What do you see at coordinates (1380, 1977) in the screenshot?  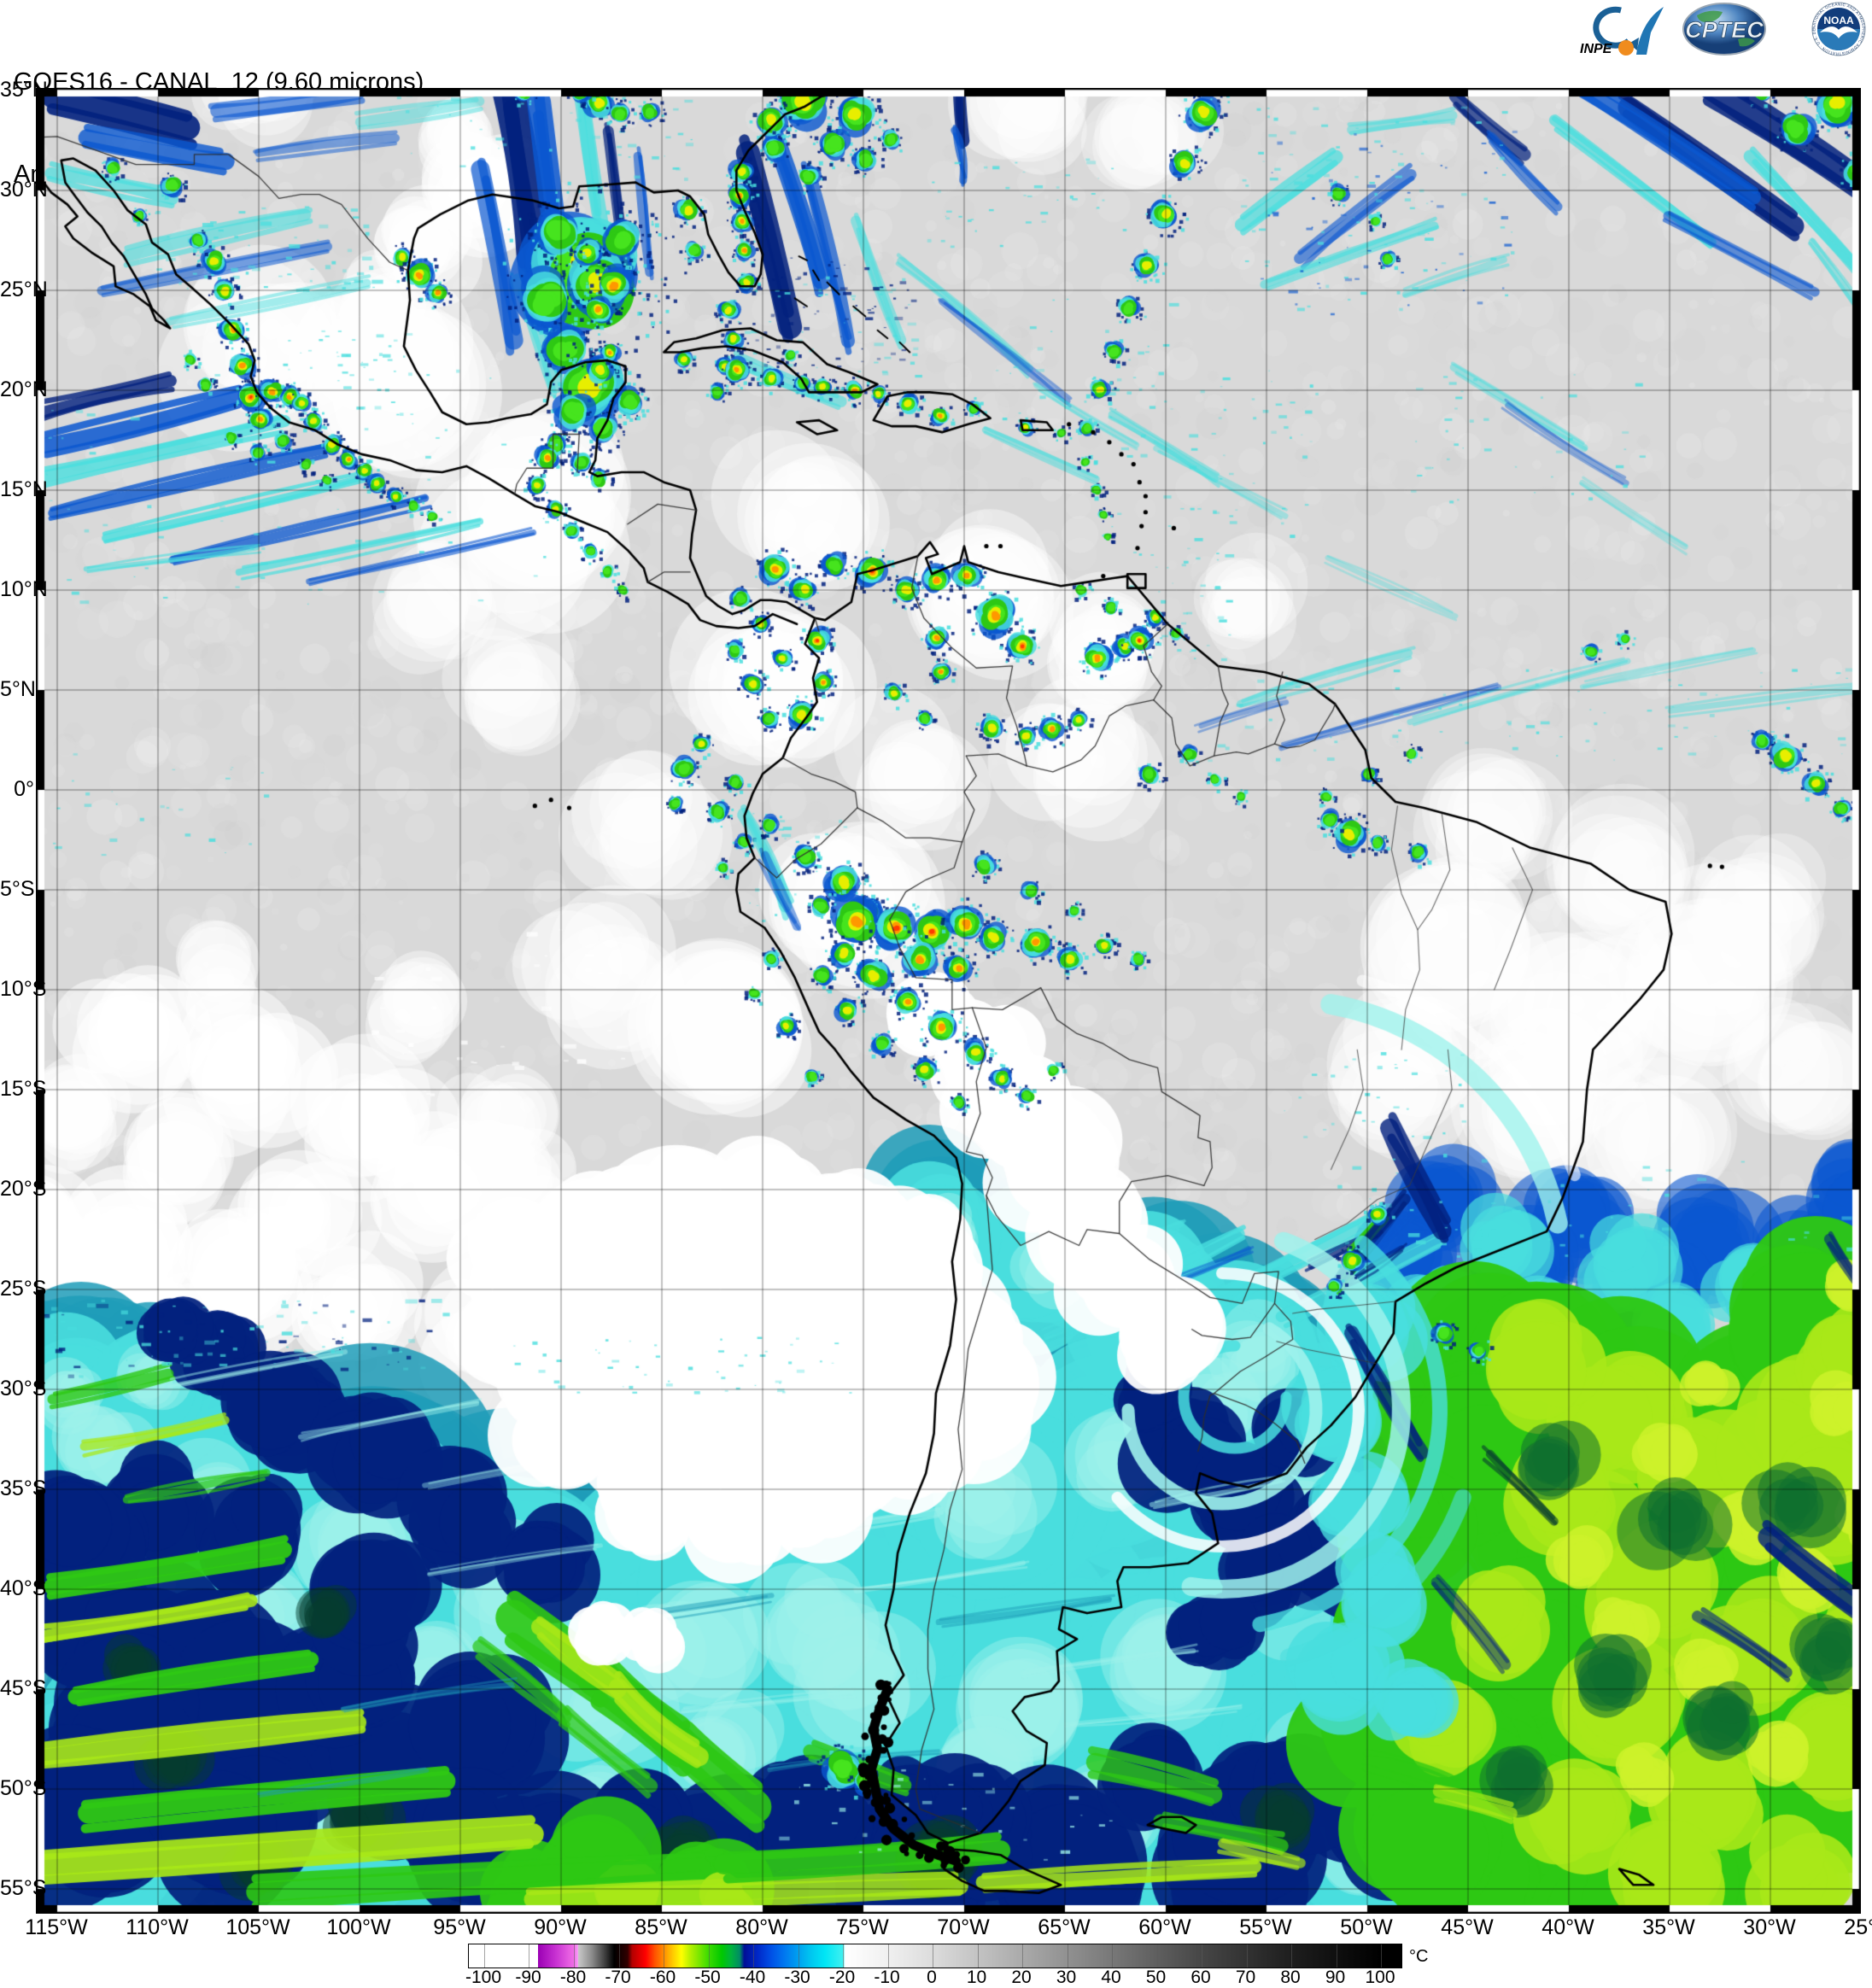 I see `colorbar-tick-label: 100` at bounding box center [1380, 1977].